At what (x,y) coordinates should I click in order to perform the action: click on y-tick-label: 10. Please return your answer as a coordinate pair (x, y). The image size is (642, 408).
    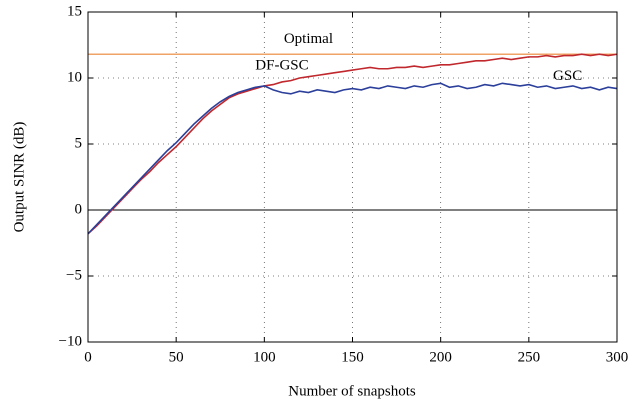
    Looking at the image, I should click on (74, 77).